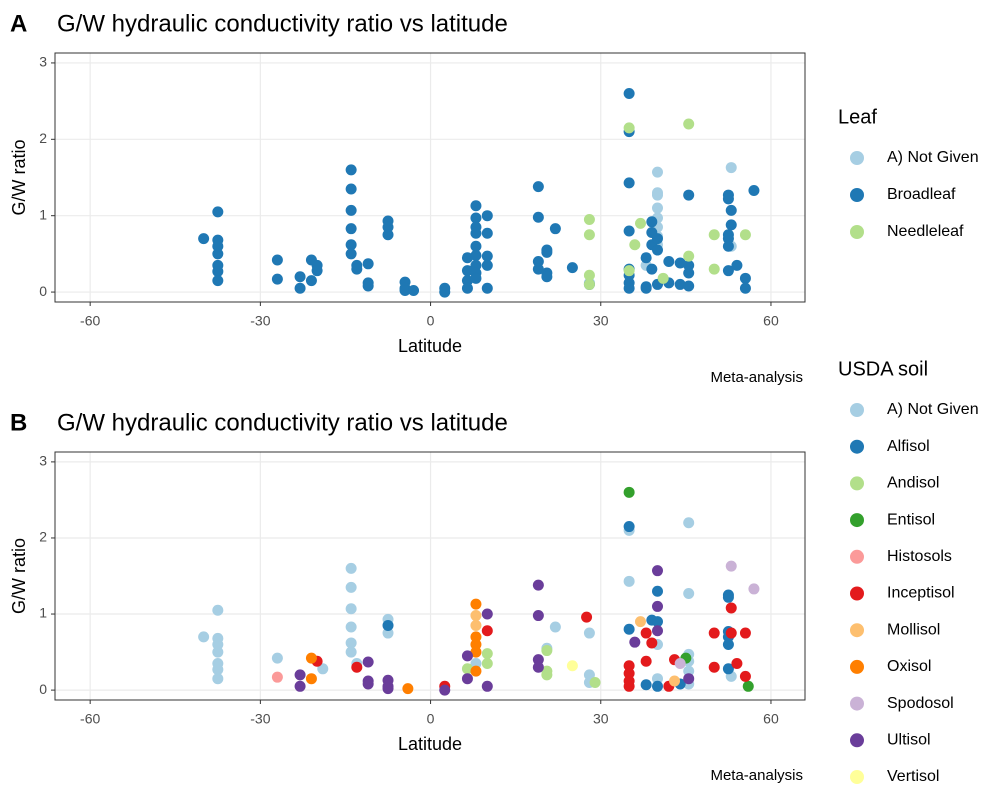 Image resolution: width=995 pixels, height=786 pixels. I want to click on legend-label: Alfisol, so click(908, 446).